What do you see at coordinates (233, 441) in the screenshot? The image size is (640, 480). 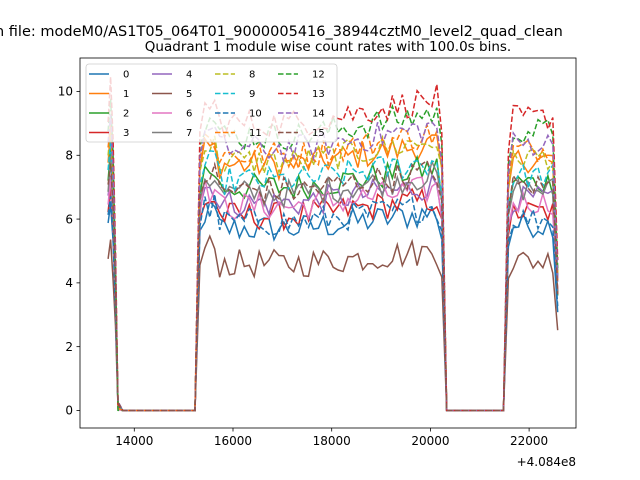 I see `x-tick-label: 16000` at bounding box center [233, 441].